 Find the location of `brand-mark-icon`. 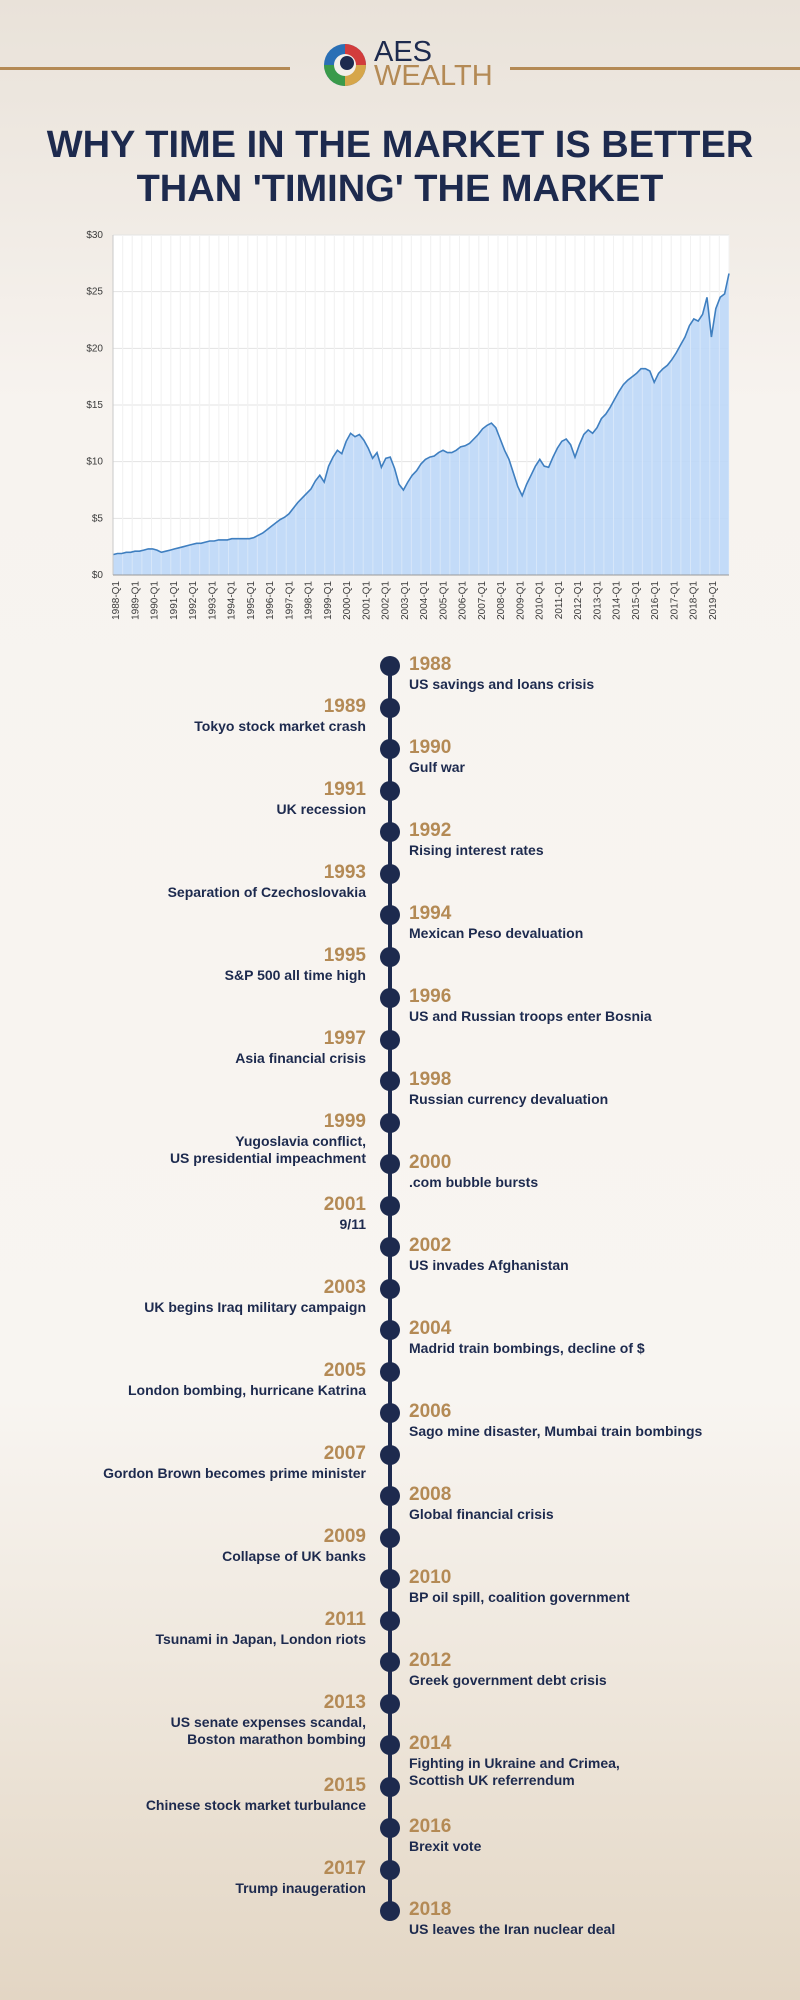

brand-mark-icon is located at coordinates (345, 65).